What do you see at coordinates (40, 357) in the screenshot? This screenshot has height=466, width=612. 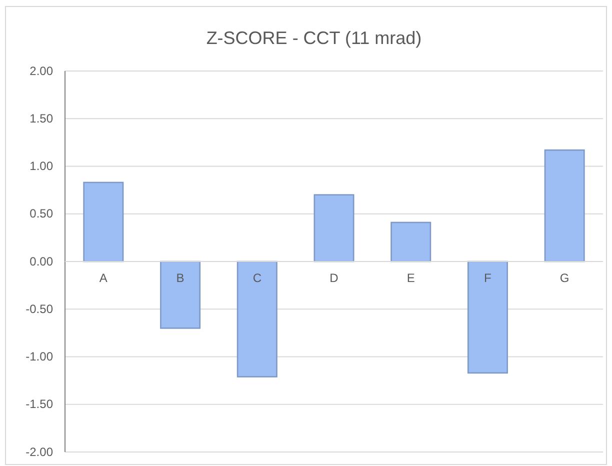 I see `y-tick-label: -1.00` at bounding box center [40, 357].